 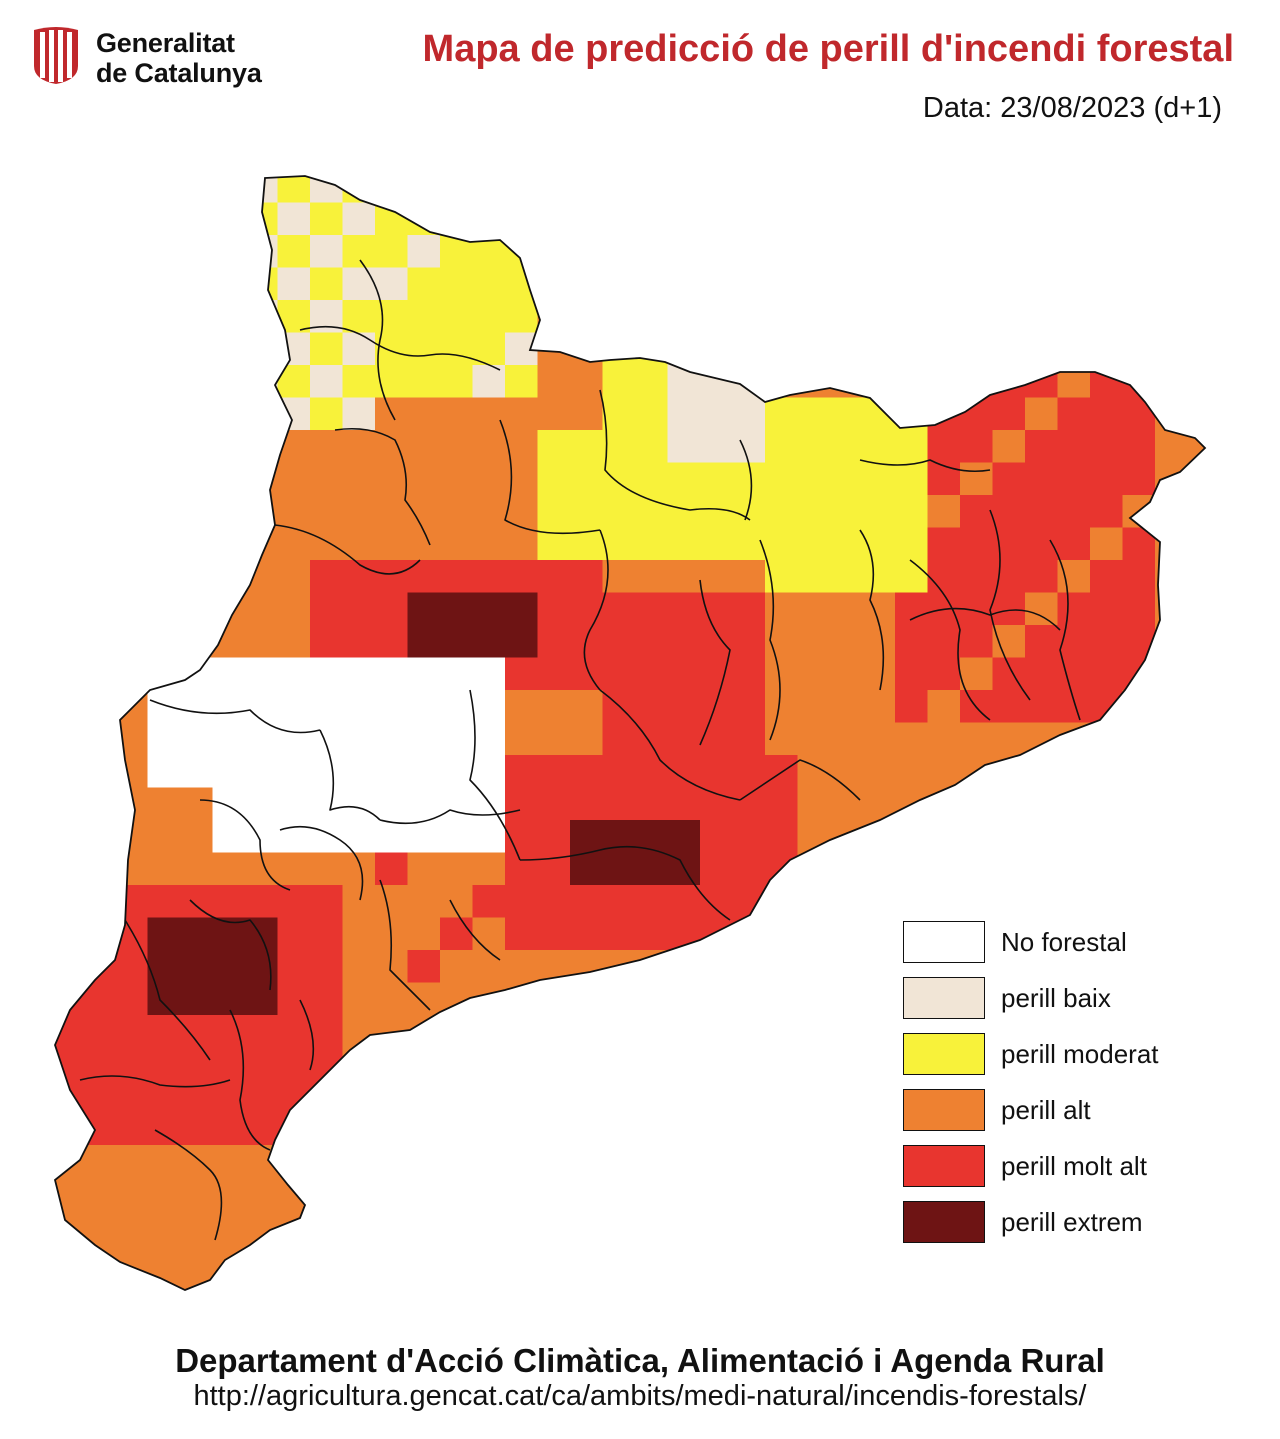 I want to click on generalitat-logo: Generalitat de Catalunya, so click(x=175, y=59).